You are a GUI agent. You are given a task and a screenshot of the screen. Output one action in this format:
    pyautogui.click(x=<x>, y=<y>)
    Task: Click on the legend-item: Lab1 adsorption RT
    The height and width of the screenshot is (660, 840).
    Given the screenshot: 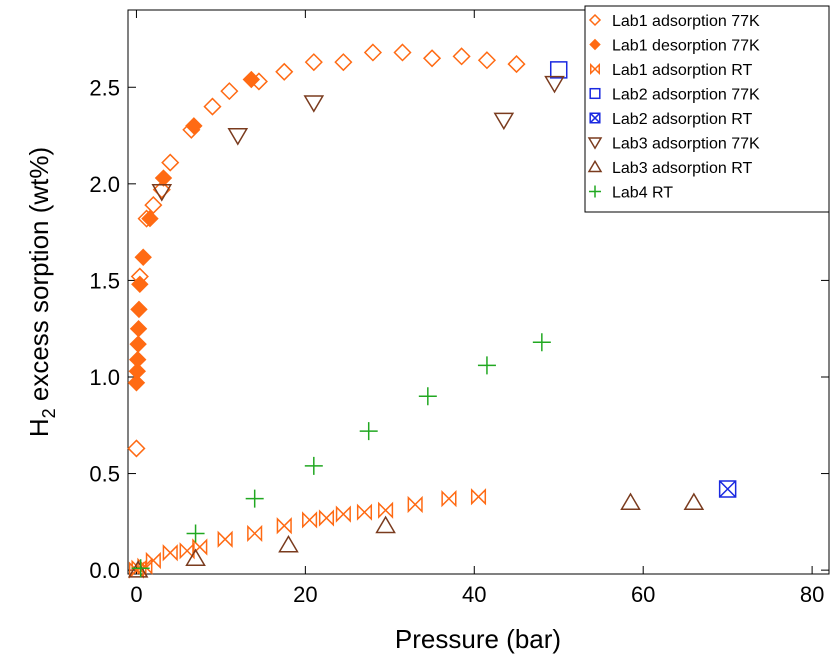 What is the action you would take?
    pyautogui.click(x=671, y=70)
    